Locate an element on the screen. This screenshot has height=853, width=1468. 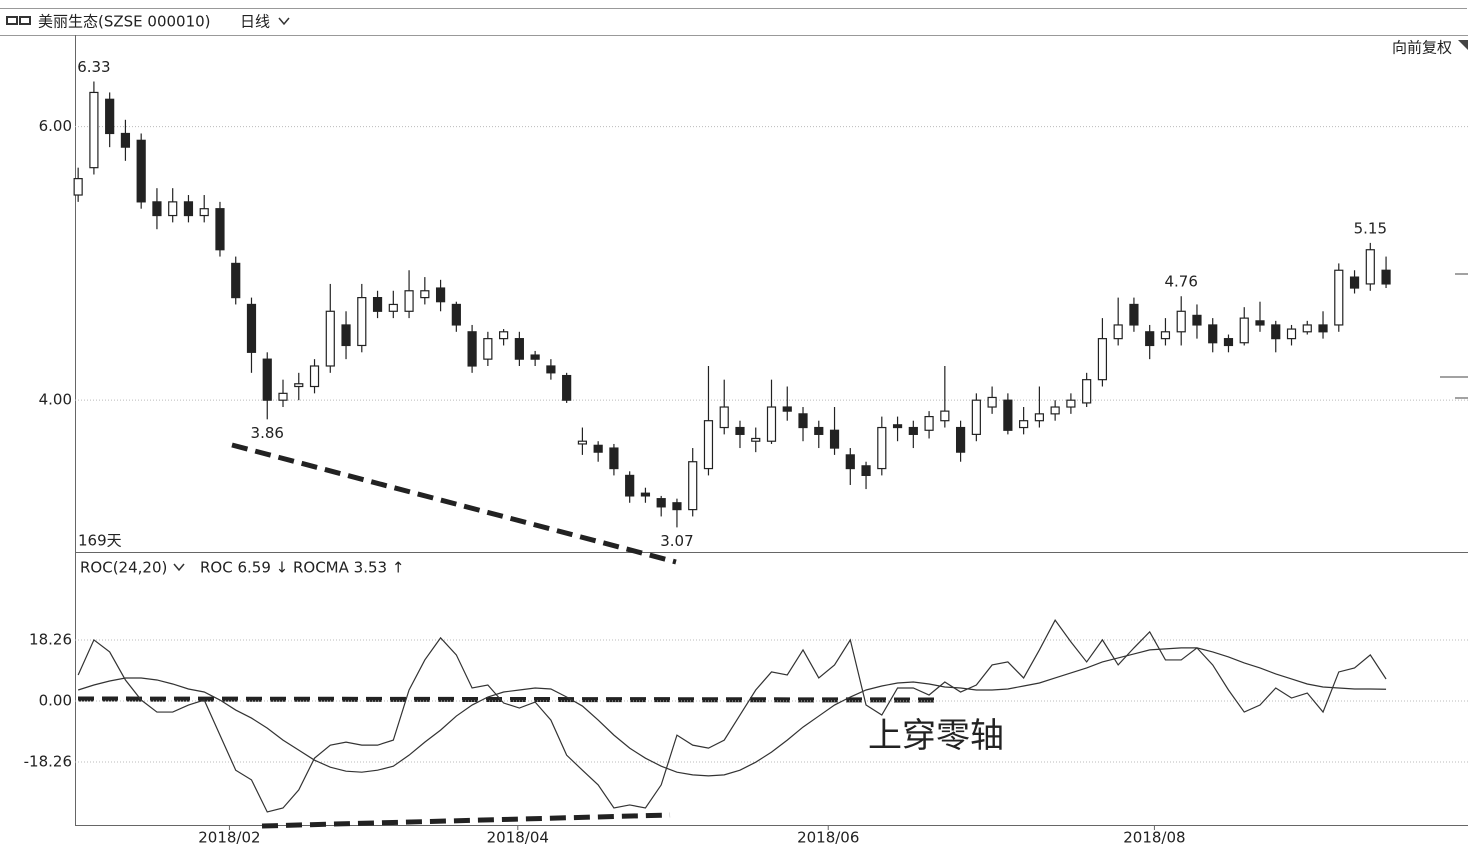
x-tick-label: 2018/04 is located at coordinates (518, 838).